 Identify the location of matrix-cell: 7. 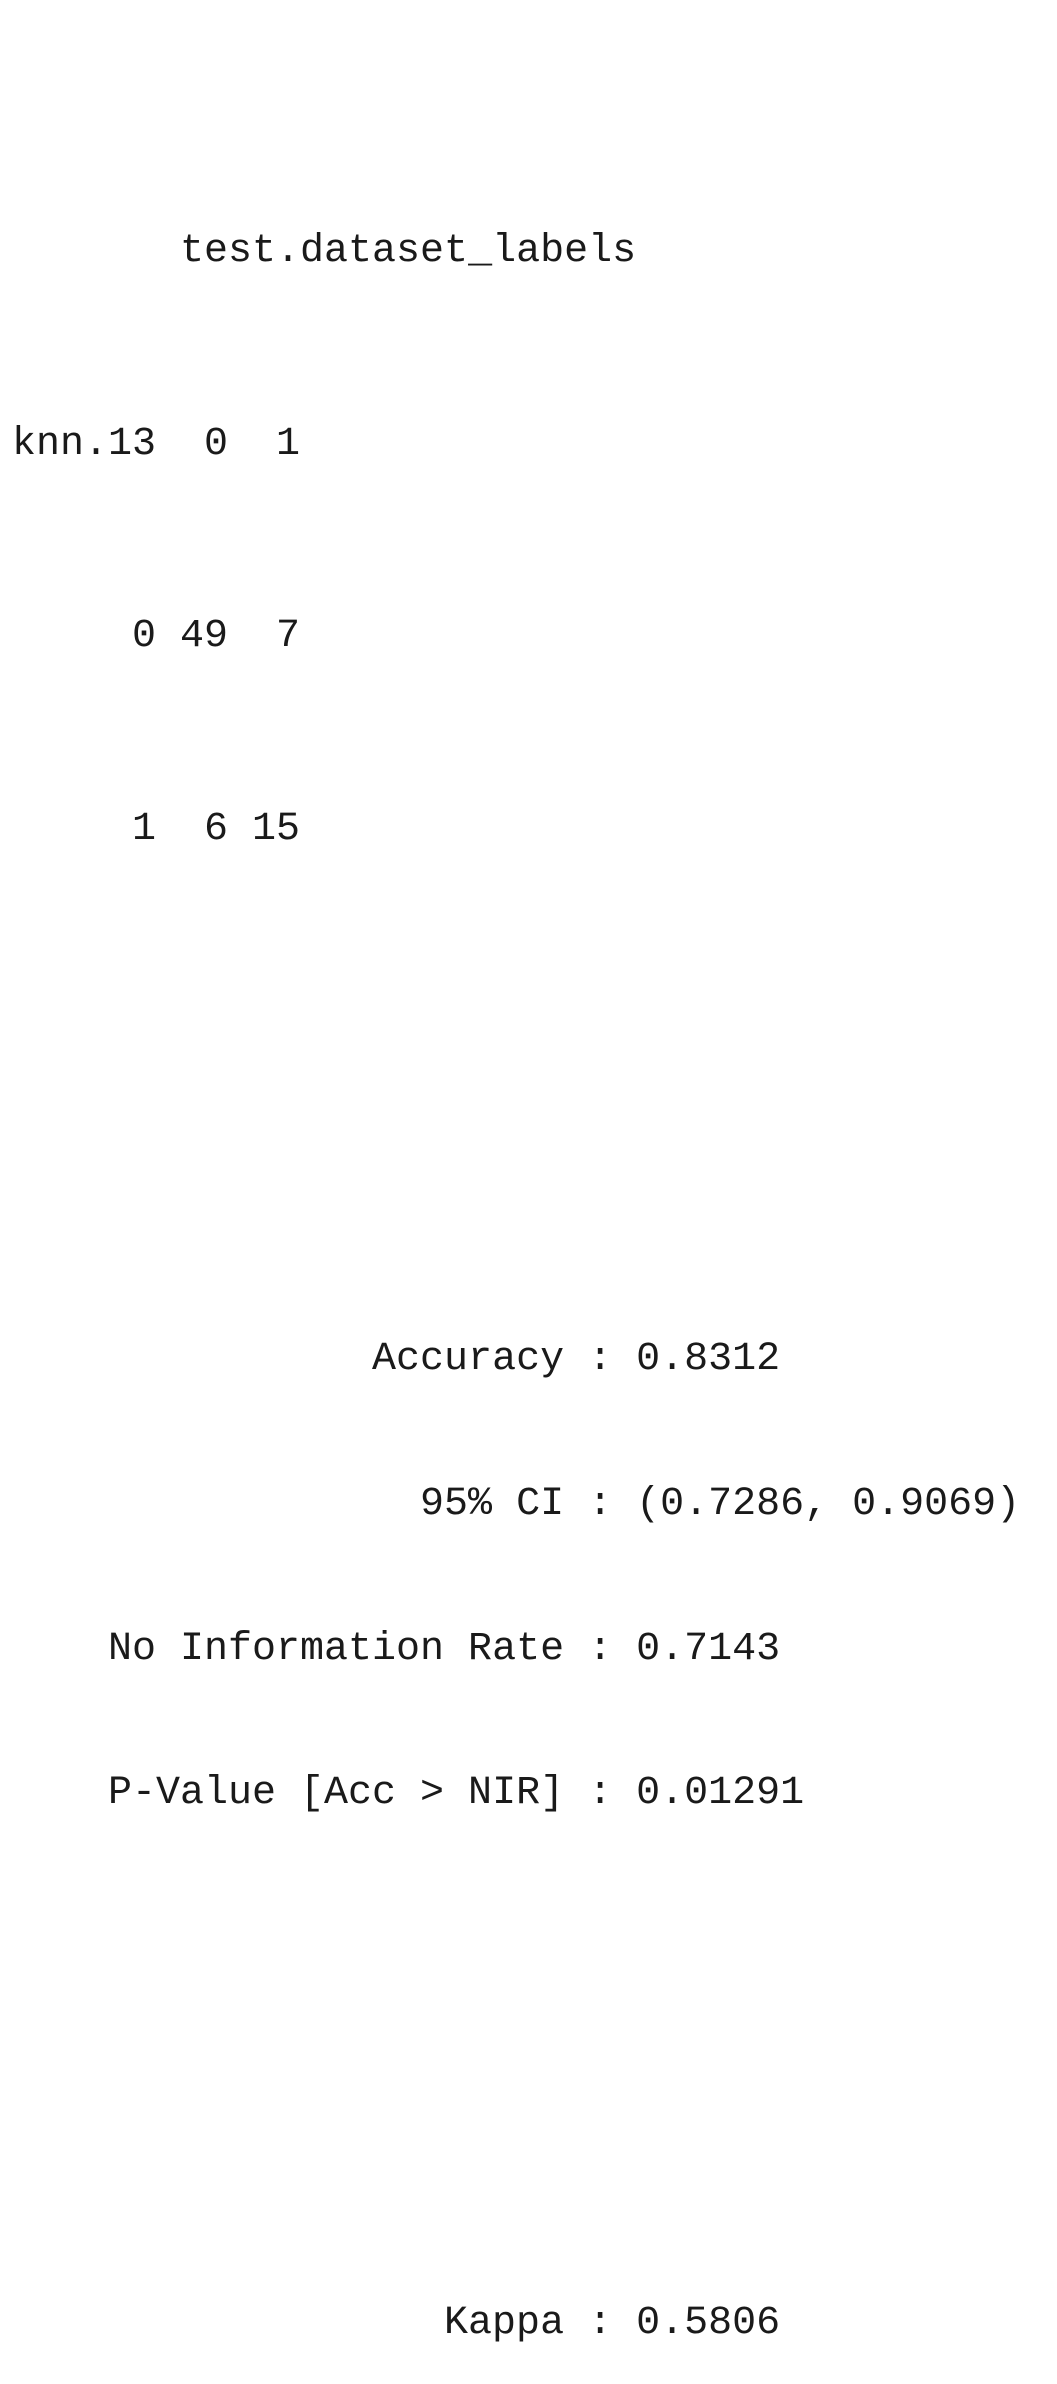
(288, 637).